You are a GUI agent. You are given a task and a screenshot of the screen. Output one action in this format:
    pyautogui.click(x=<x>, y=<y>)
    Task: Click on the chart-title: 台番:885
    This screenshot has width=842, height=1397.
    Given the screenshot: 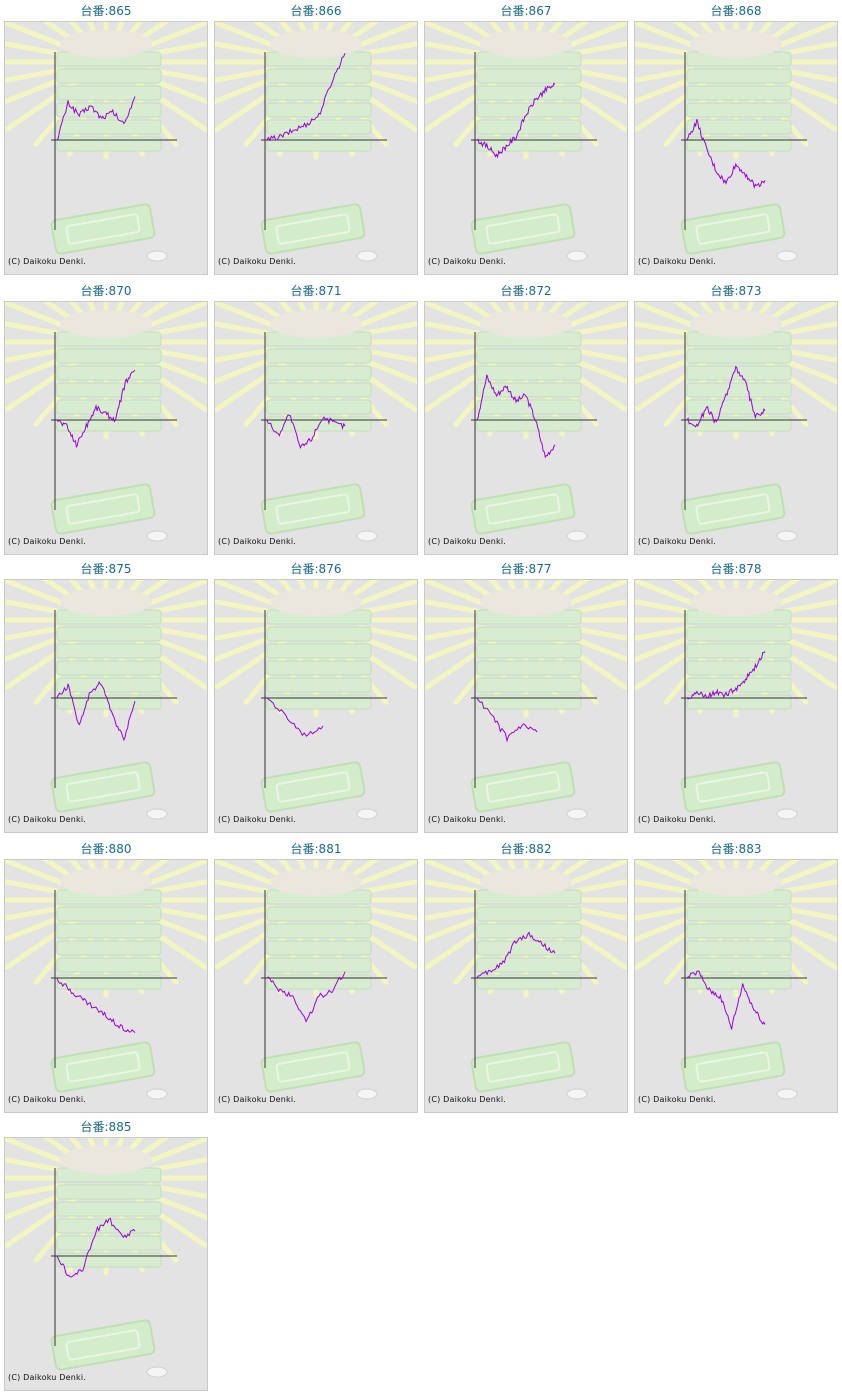 What is the action you would take?
    pyautogui.click(x=106, y=1127)
    